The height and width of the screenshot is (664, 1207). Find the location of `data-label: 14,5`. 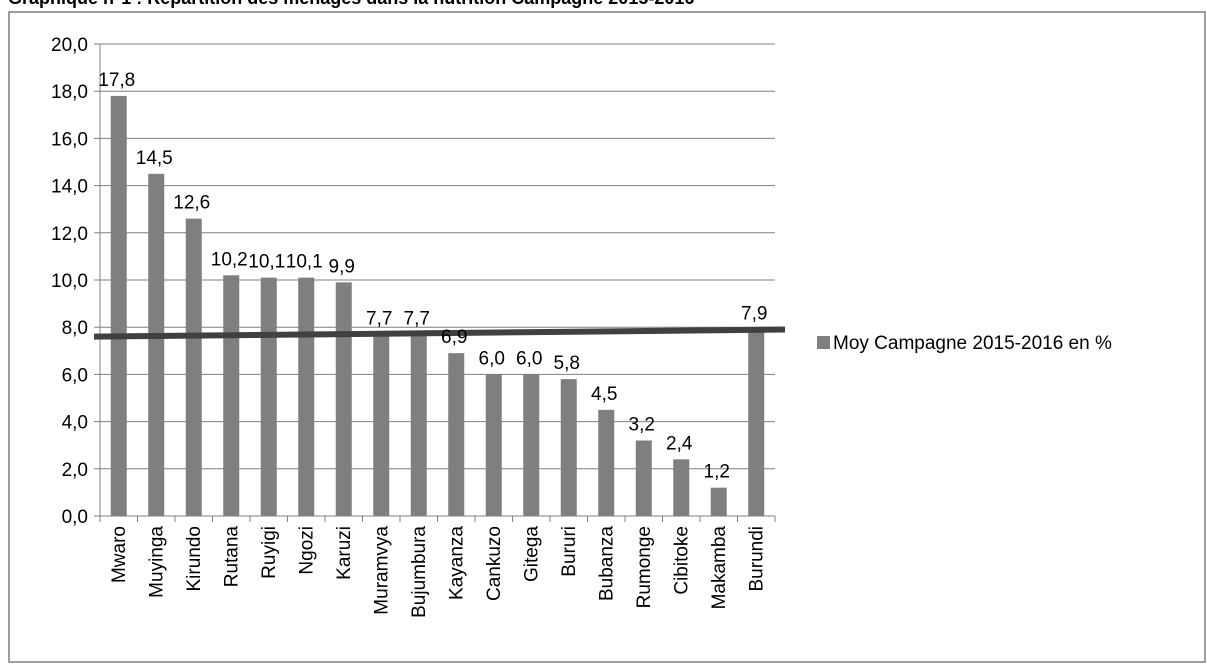

data-label: 14,5 is located at coordinates (154, 158).